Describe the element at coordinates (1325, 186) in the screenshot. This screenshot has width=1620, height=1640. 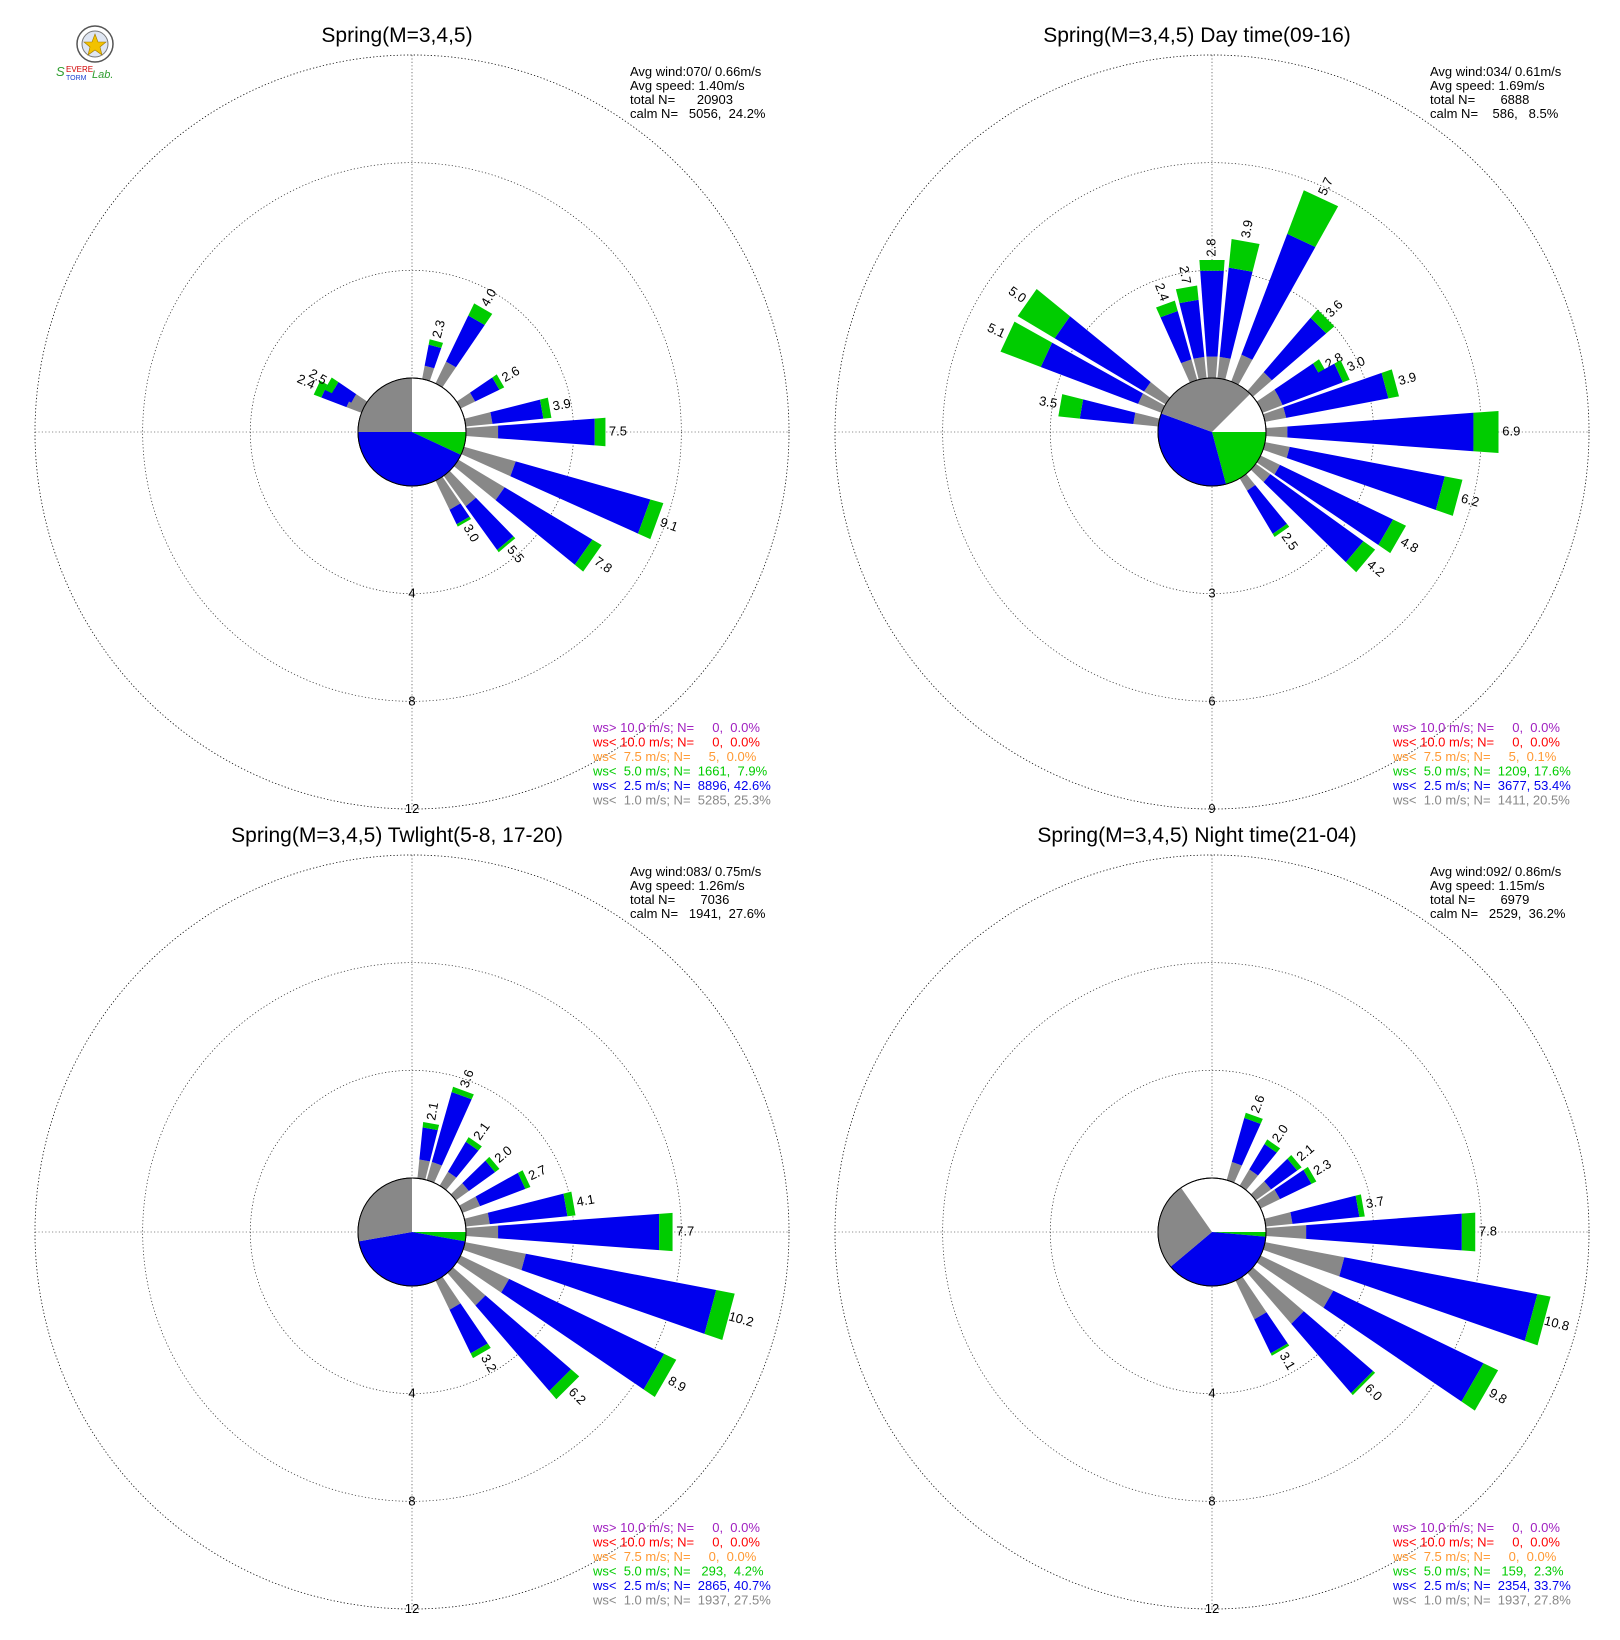
I see `bar-label: 5.7` at that location.